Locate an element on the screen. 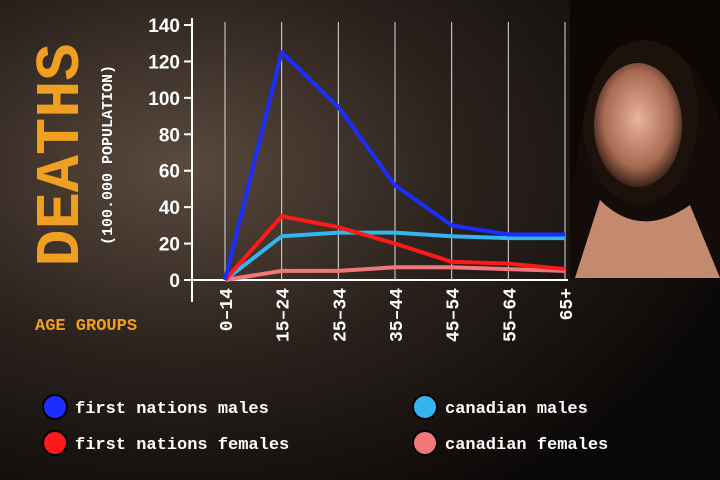  x-tick-label: 35–44 is located at coordinates (398, 315).